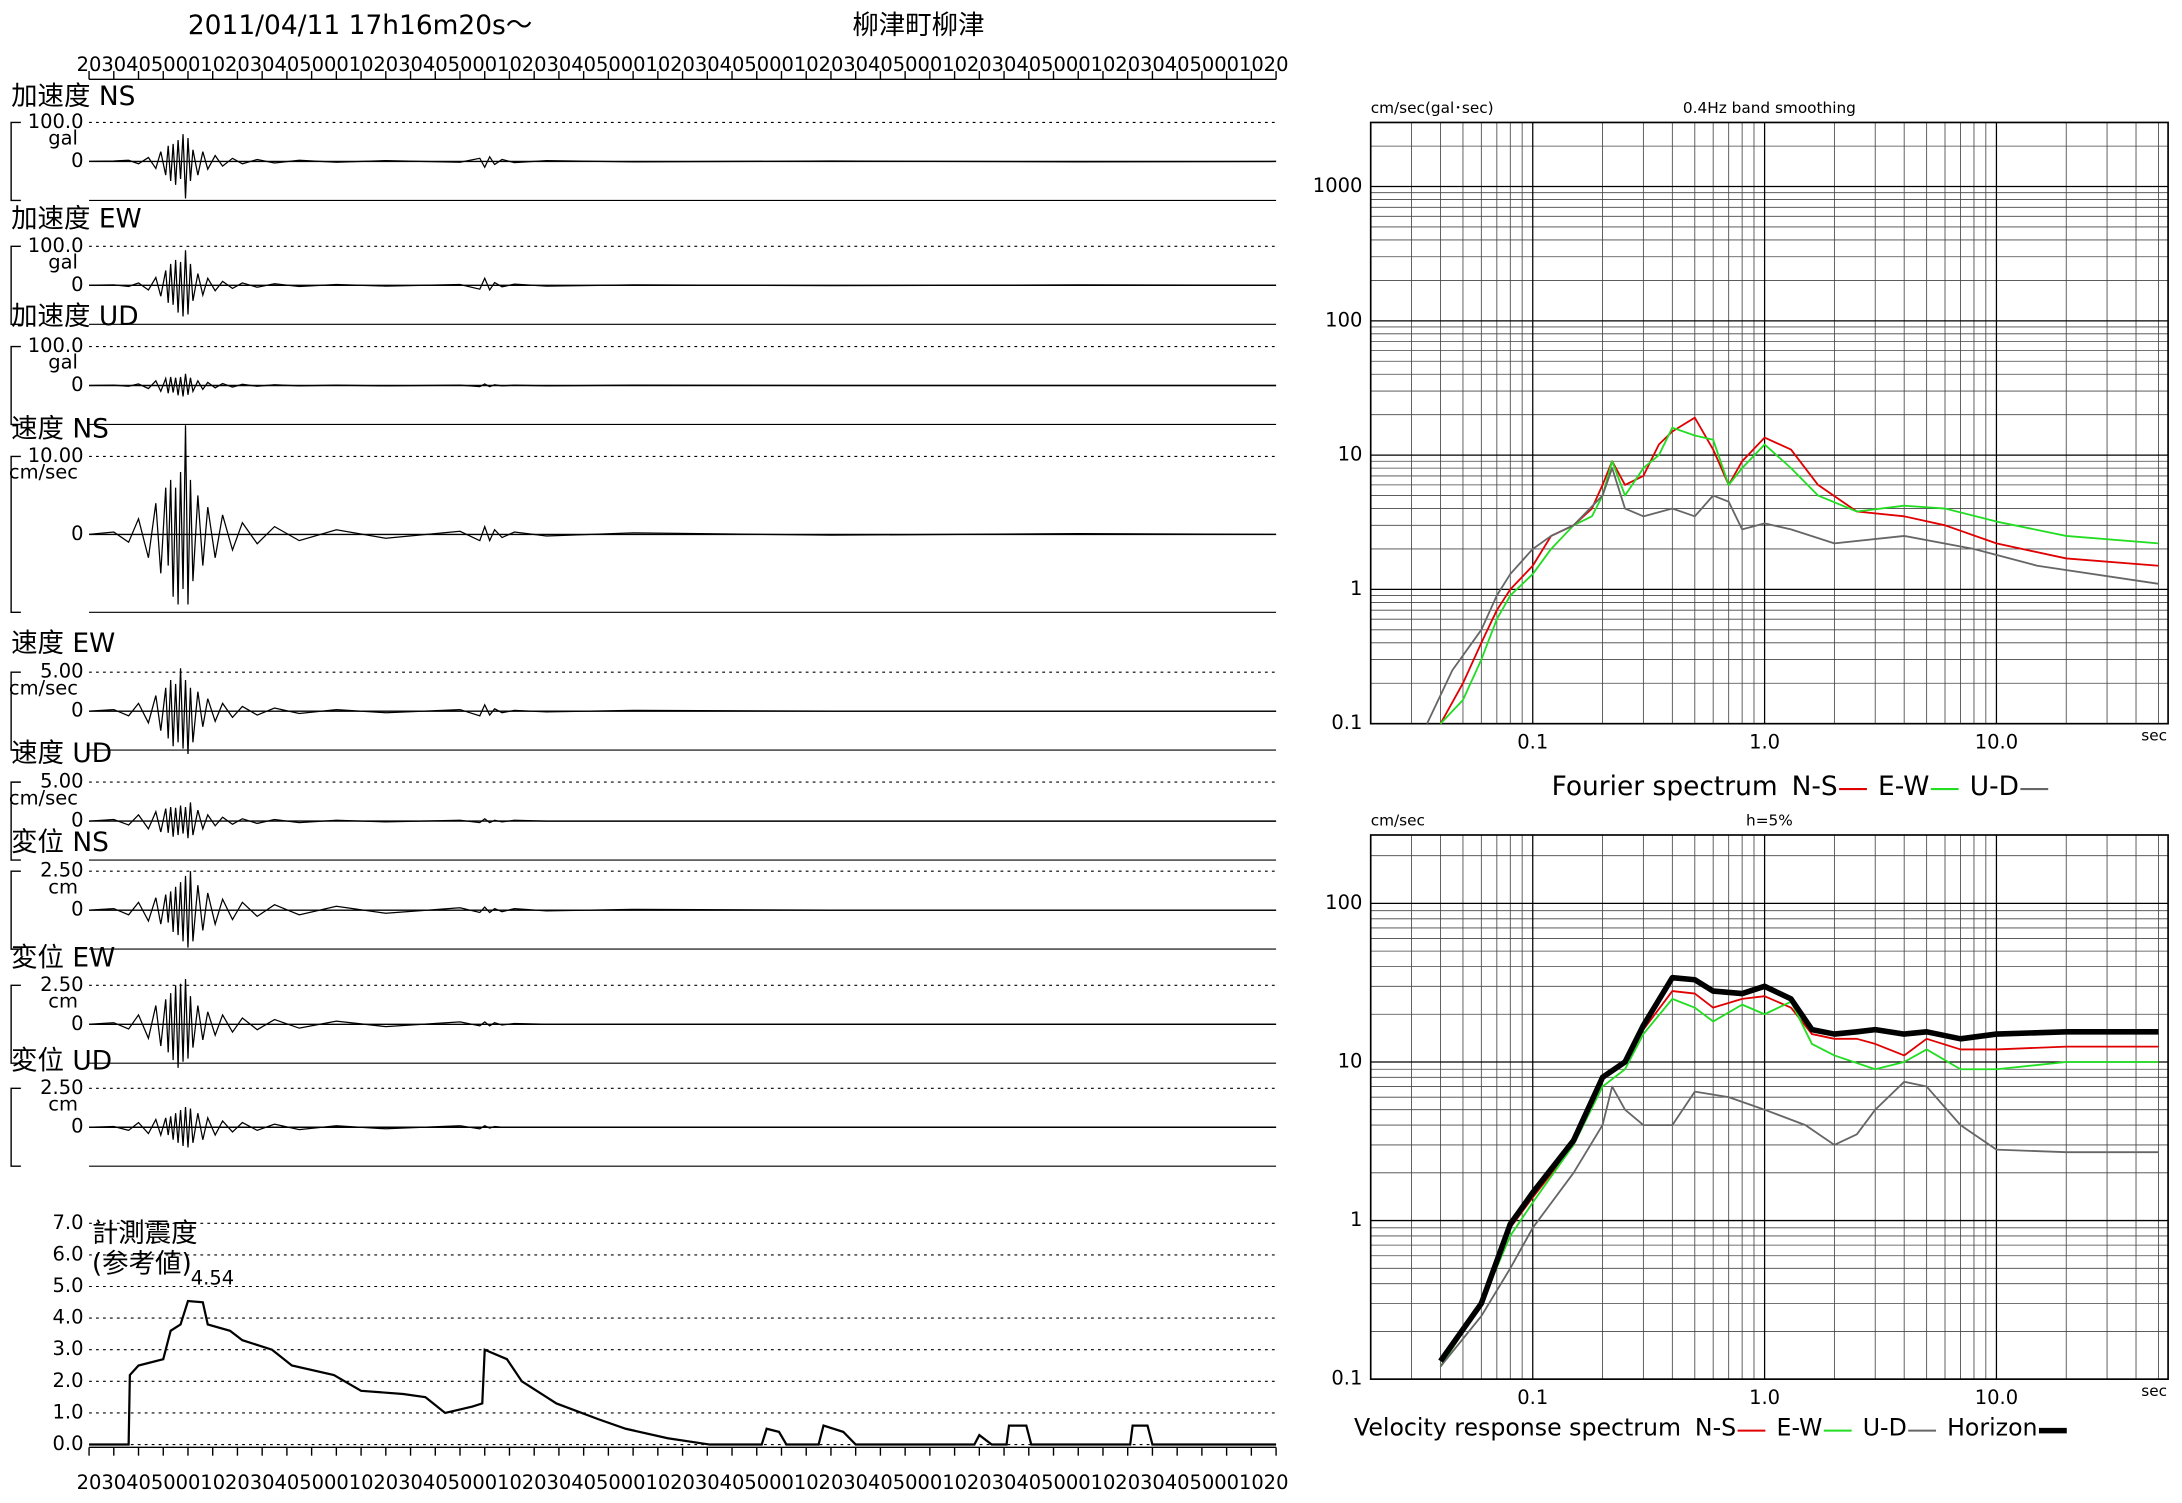  What do you see at coordinates (63, 1103) in the screenshot?
I see `unit-label: cm` at bounding box center [63, 1103].